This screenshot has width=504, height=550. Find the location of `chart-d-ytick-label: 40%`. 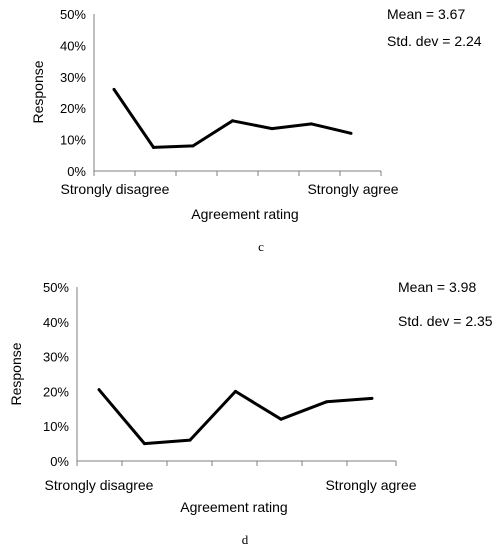

chart-d-ytick-label: 40% is located at coordinates (56, 322).